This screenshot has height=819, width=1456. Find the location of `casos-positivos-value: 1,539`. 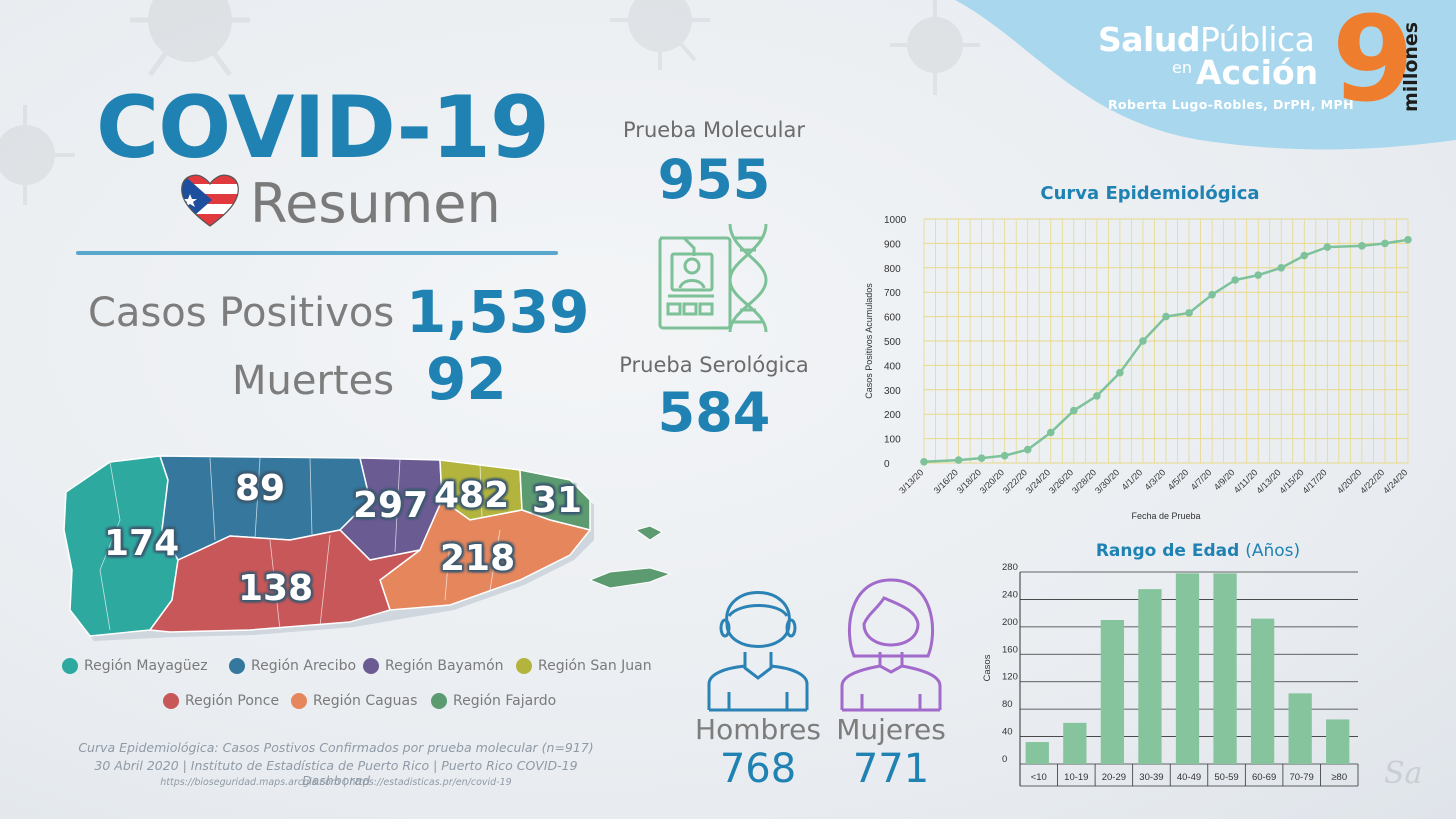

casos-positivos-value: 1,539 is located at coordinates (498, 312).